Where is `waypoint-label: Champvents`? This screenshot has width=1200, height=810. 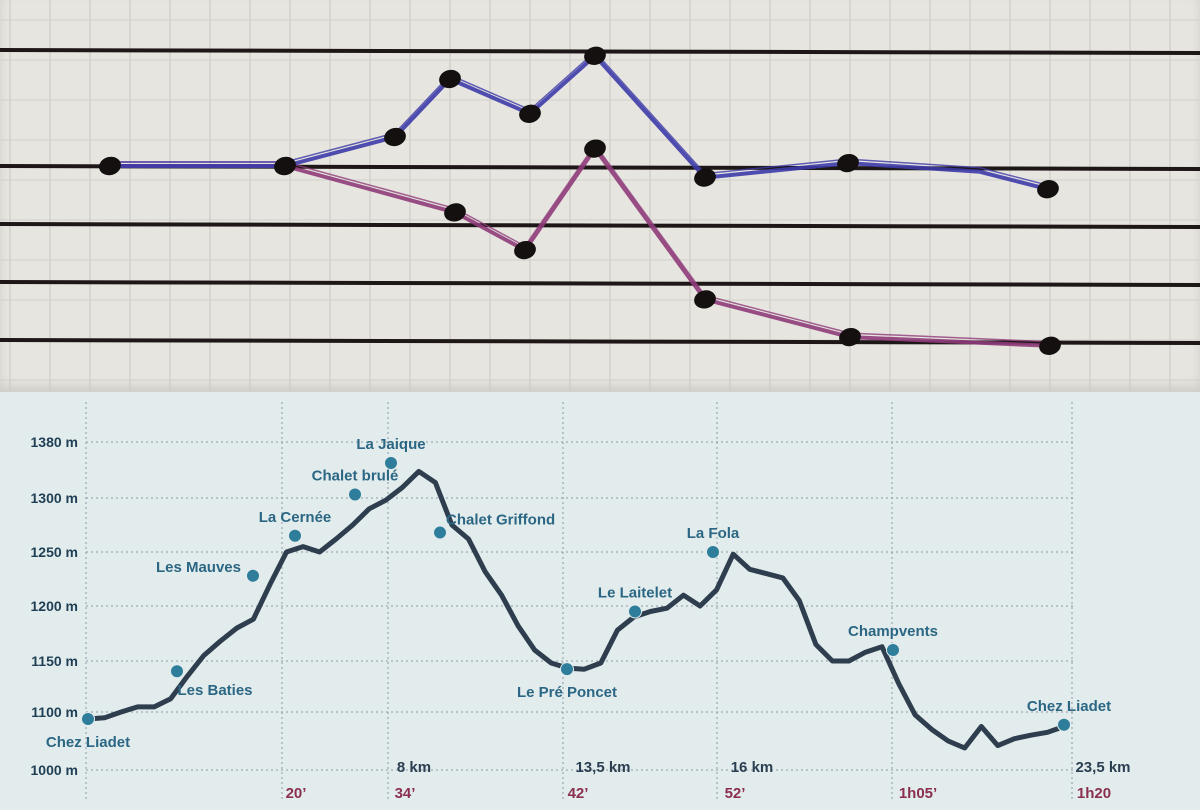
waypoint-label: Champvents is located at coordinates (893, 631).